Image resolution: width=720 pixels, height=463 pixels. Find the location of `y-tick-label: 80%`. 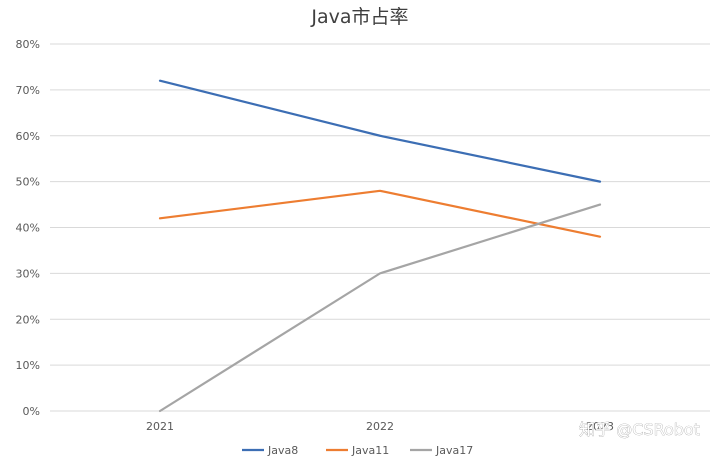

y-tick-label: 80% is located at coordinates (28, 44).